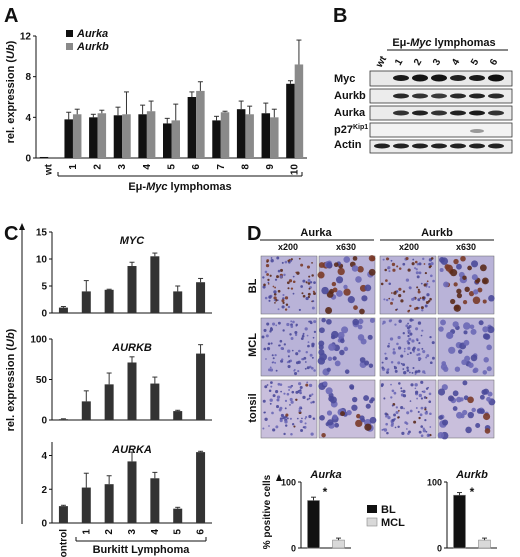  What do you see at coordinates (44, 456) in the screenshot?
I see `y-tick-label: 4` at bounding box center [44, 456].